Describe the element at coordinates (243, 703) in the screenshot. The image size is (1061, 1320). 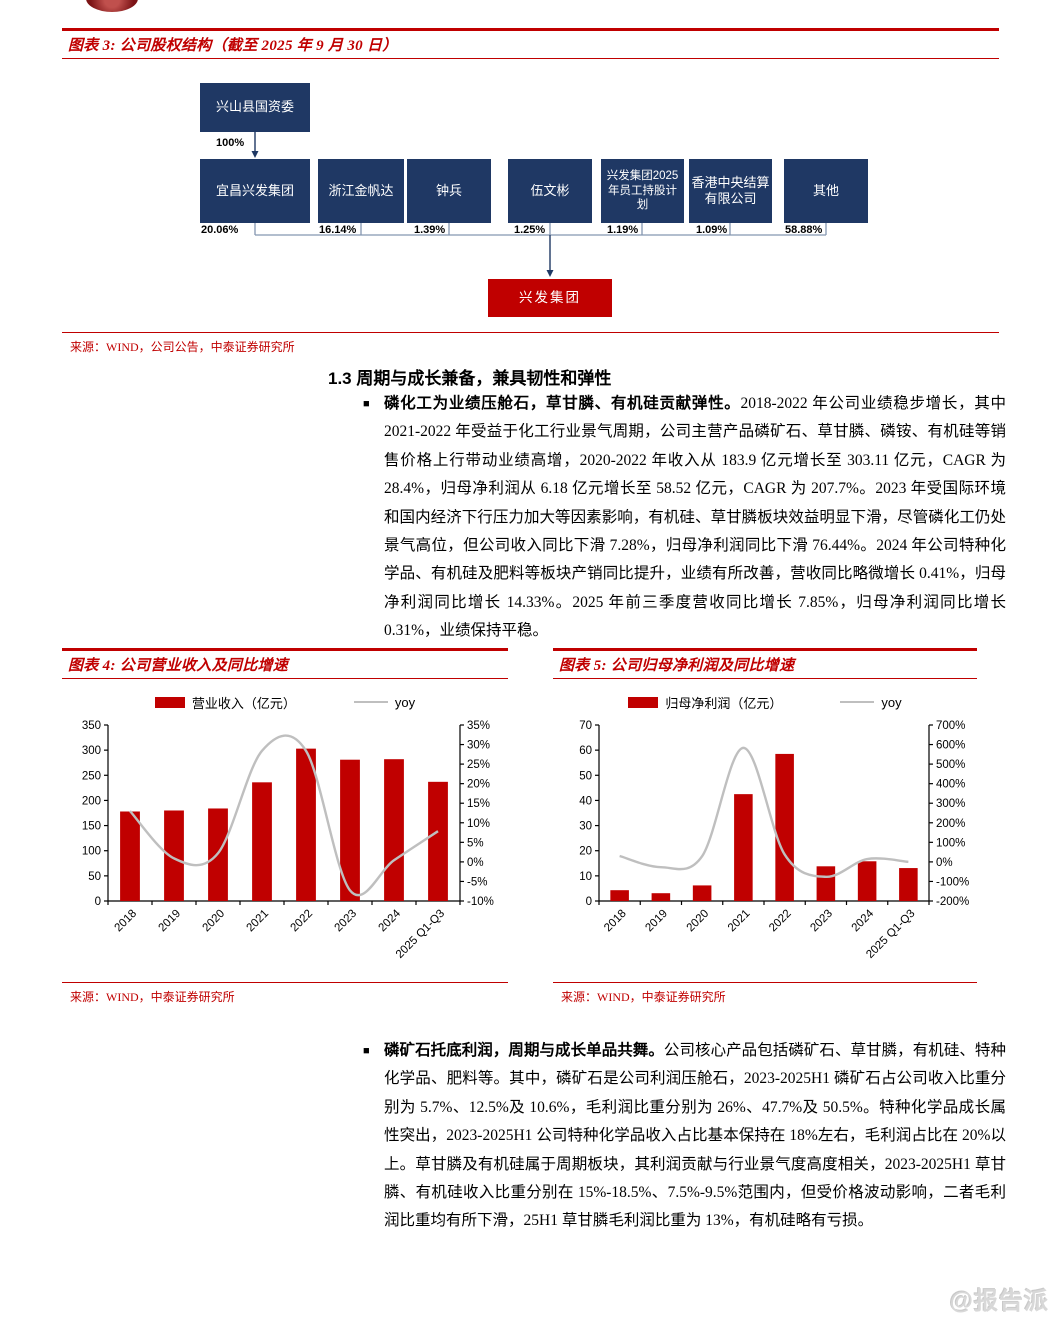
I see `legend-label: 营业收入（亿元）` at that location.